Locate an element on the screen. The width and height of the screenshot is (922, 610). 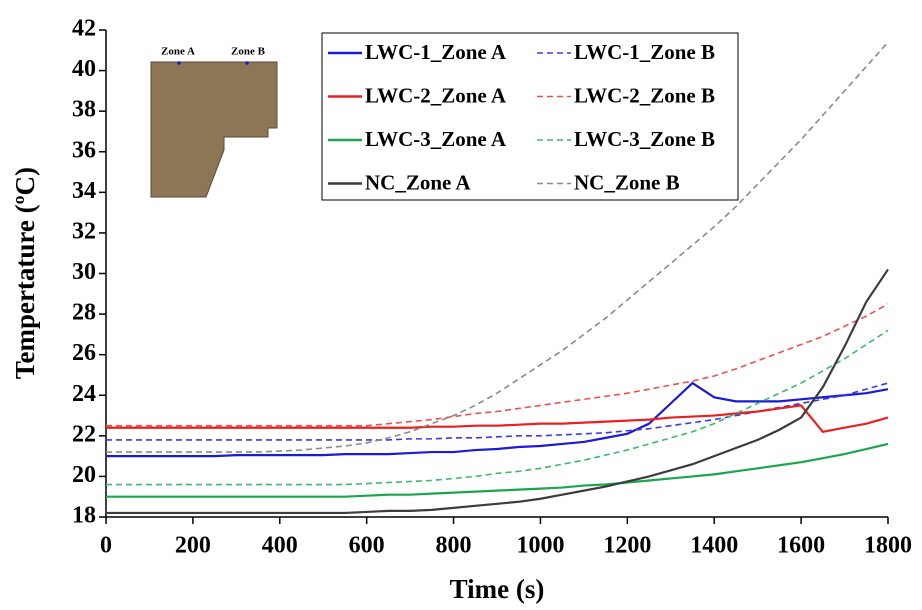
y-axis-title: Tempertature (ºC) is located at coordinates (25, 273).